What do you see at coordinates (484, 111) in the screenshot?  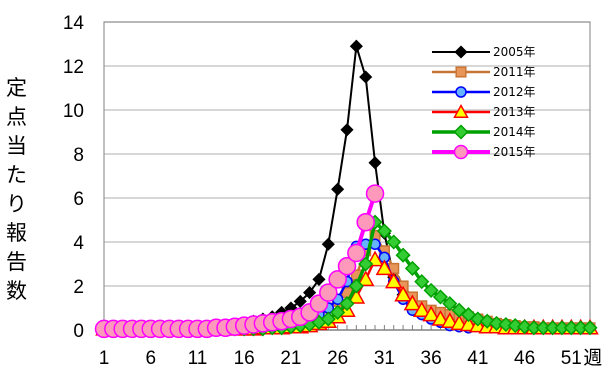 I see `legend-item: 2013年` at bounding box center [484, 111].